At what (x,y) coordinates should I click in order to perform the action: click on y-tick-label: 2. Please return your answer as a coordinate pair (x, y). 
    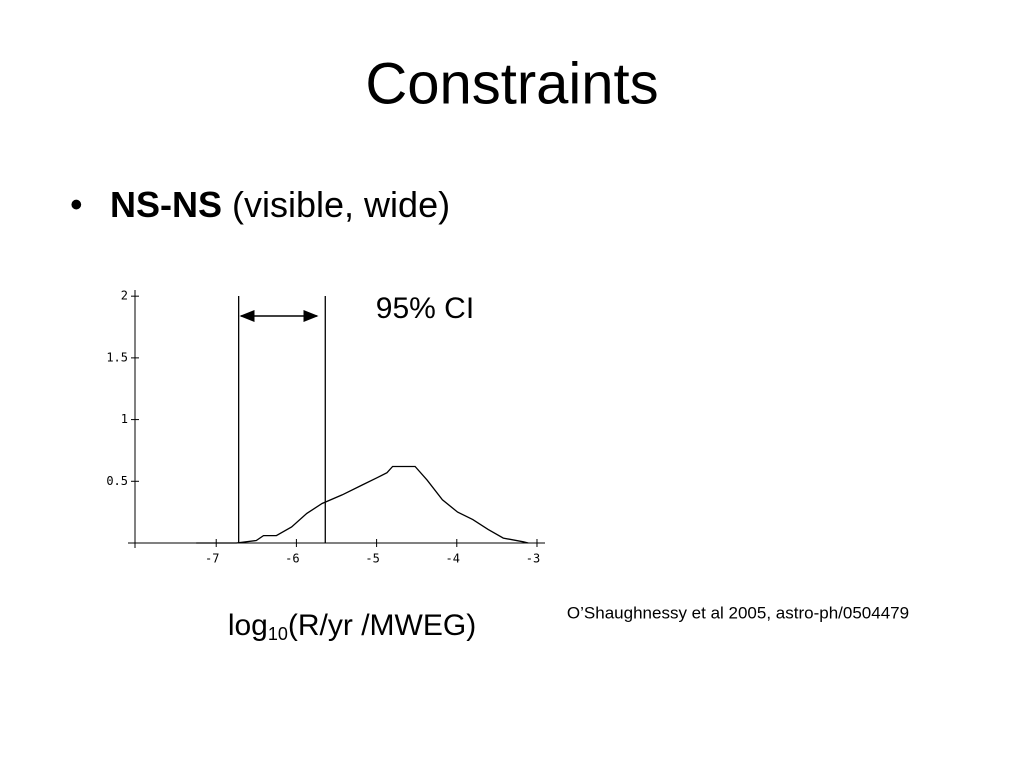
    Looking at the image, I should click on (124, 296).